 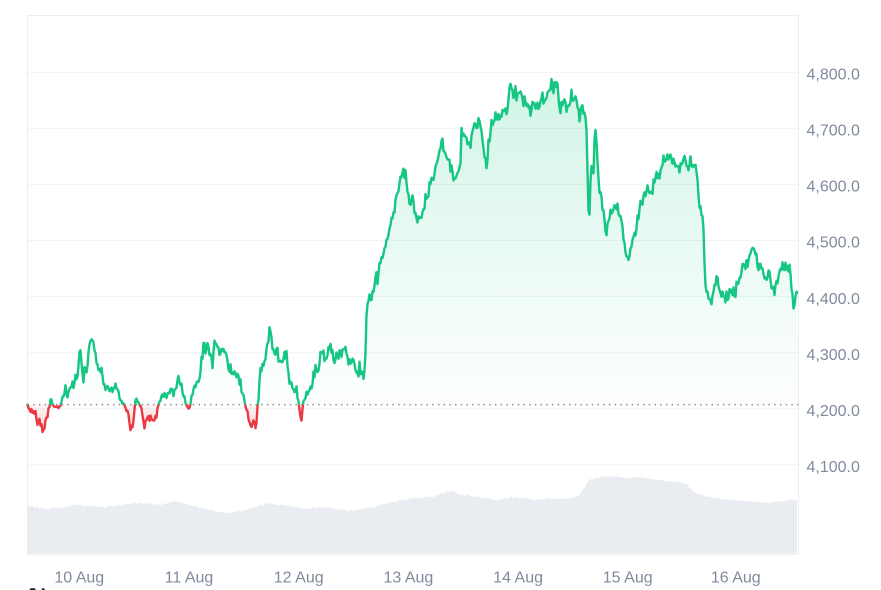 I want to click on svg-text: 4,400.0, so click(x=833, y=299).